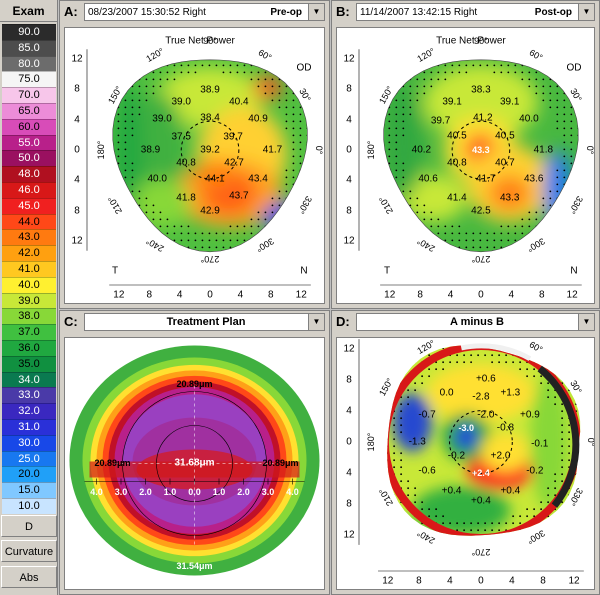 The height and width of the screenshot is (595, 600). What do you see at coordinates (29, 237) in the screenshot?
I see `scale-swatch: 43.0` at bounding box center [29, 237].